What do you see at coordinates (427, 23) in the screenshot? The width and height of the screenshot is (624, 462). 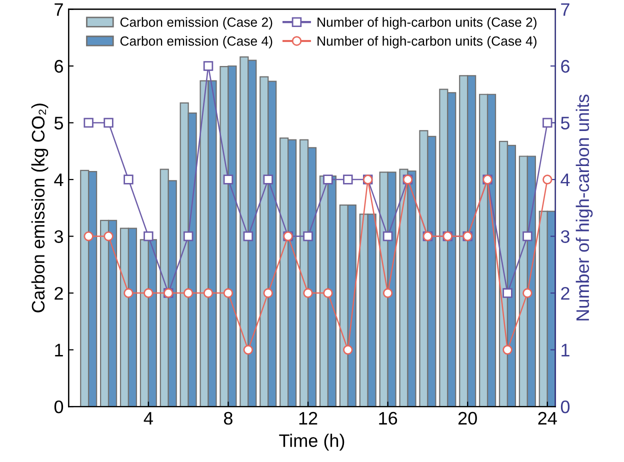 I see `legend-label: Number of high-carbon units (Case 2)` at bounding box center [427, 23].